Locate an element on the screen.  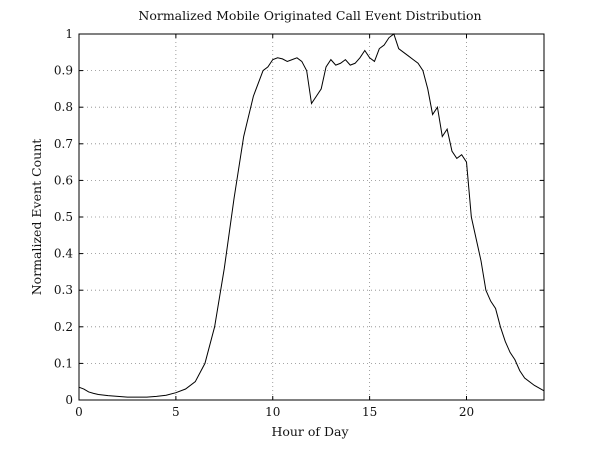
x-tick-label: 15 is located at coordinates (369, 412).